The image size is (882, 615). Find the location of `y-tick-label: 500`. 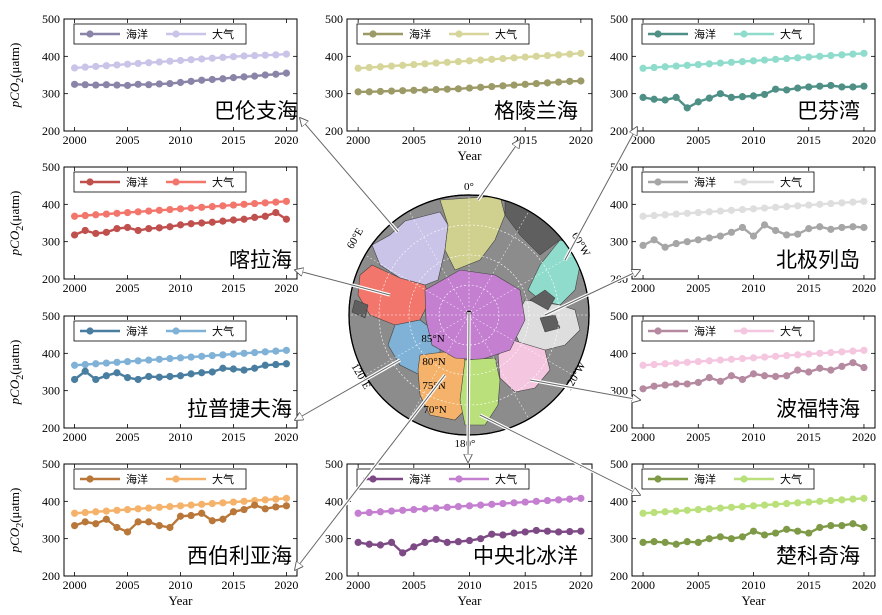

y-tick-label: 500 is located at coordinates (334, 19).